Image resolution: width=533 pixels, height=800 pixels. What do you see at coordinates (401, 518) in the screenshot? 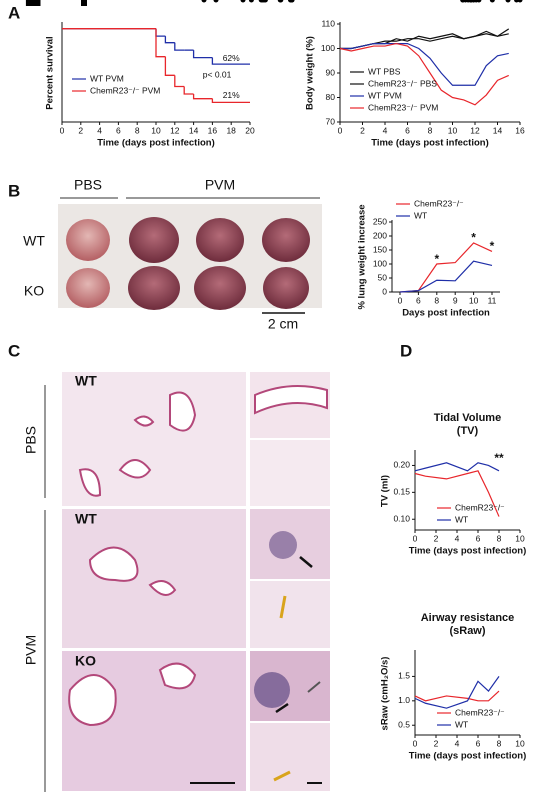
I see `y-tick-label: 0.10` at bounding box center [401, 518].